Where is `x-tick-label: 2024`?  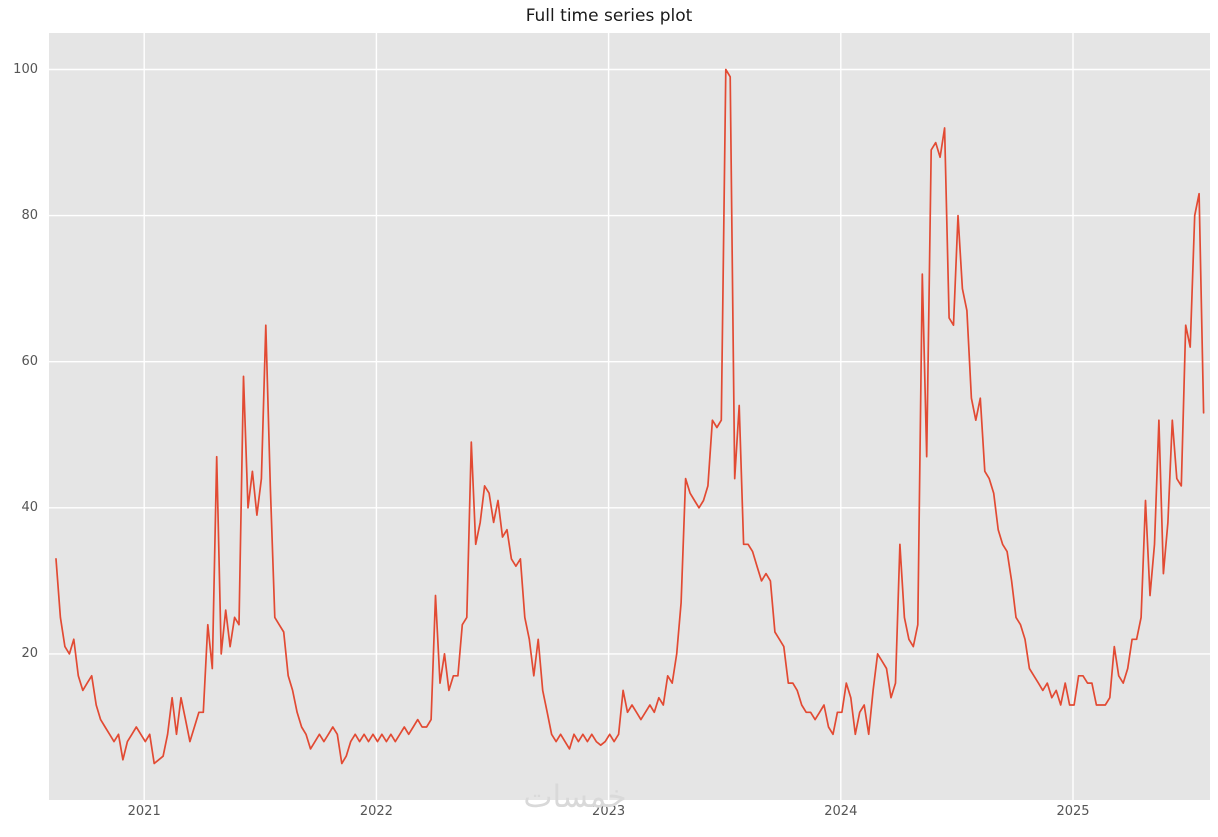 x-tick-label: 2024 is located at coordinates (841, 811).